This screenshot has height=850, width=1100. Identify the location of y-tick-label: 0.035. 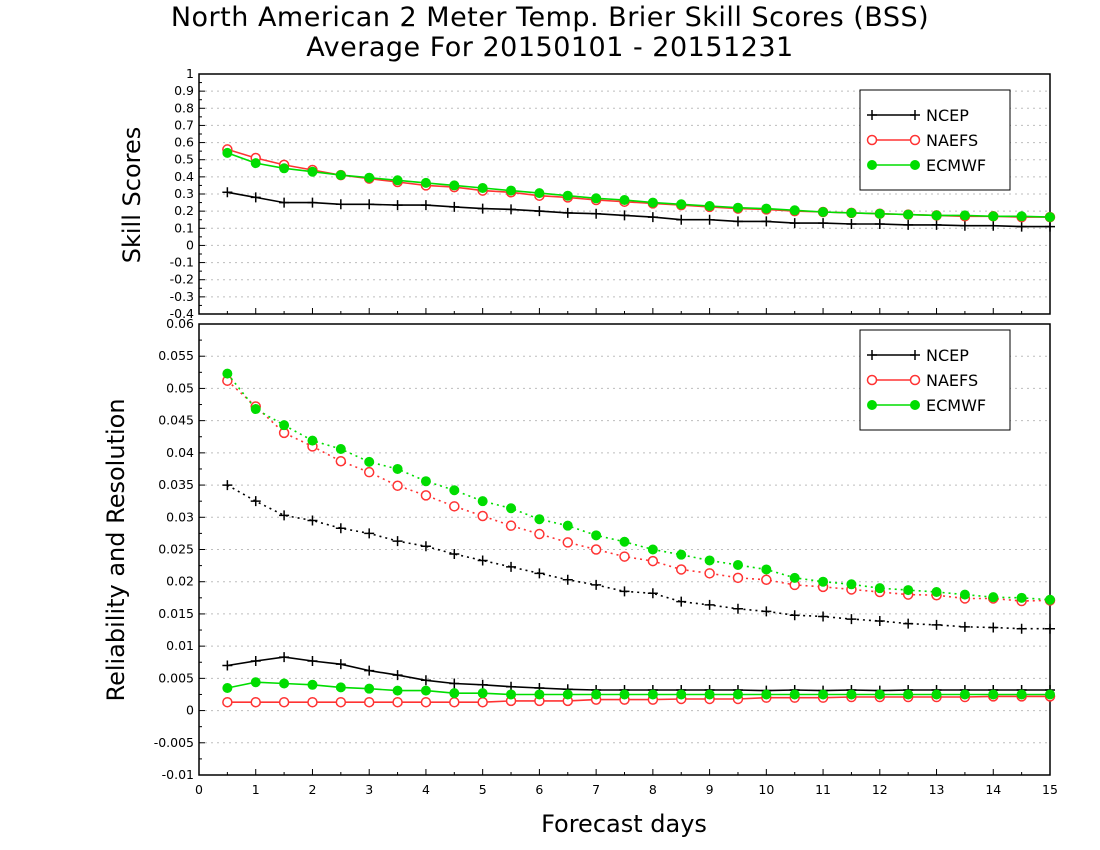
(176, 484).